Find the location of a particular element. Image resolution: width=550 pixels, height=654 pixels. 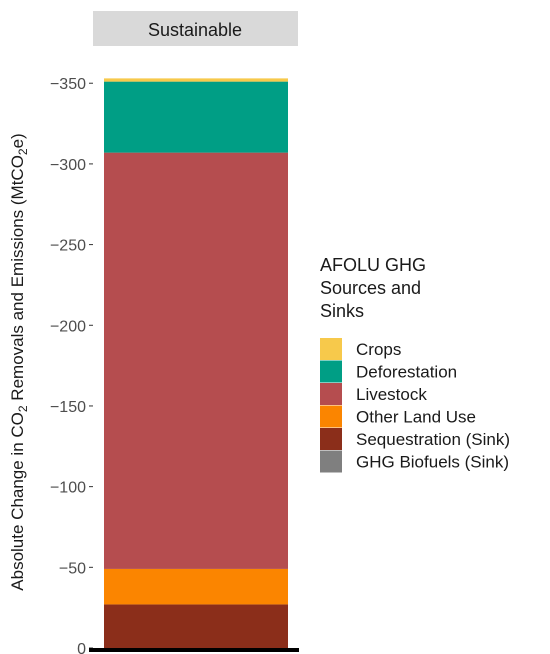

y-tick-label: 0 is located at coordinates (81, 647).